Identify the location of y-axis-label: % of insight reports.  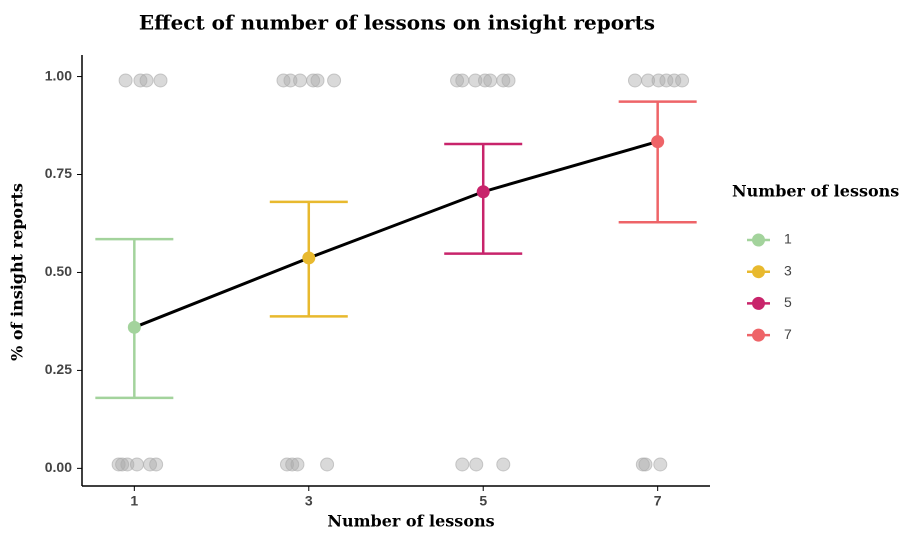
(17, 272).